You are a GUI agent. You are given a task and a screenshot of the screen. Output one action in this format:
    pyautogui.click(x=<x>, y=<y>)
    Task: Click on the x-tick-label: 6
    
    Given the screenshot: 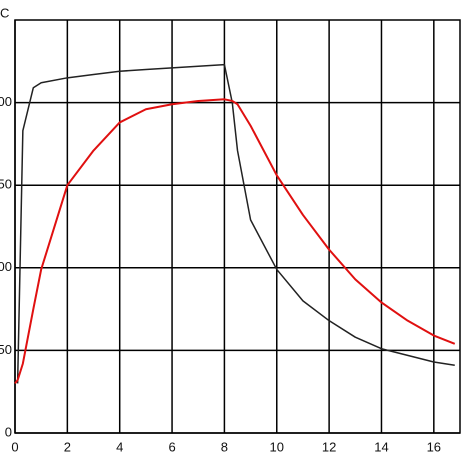 What is the action you would take?
    pyautogui.click(x=171, y=446)
    